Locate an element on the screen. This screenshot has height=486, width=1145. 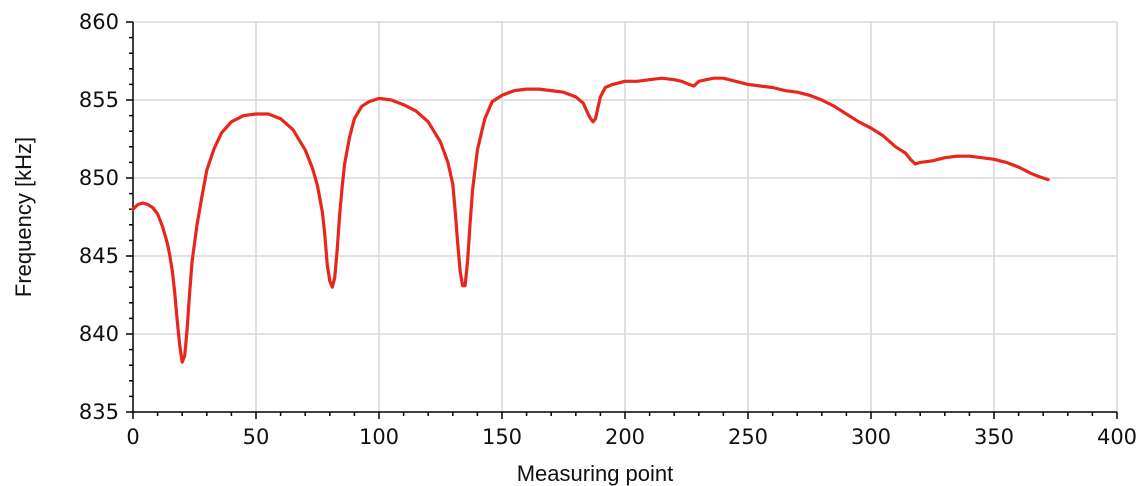
x-tick-label-300: 300 is located at coordinates (871, 437).